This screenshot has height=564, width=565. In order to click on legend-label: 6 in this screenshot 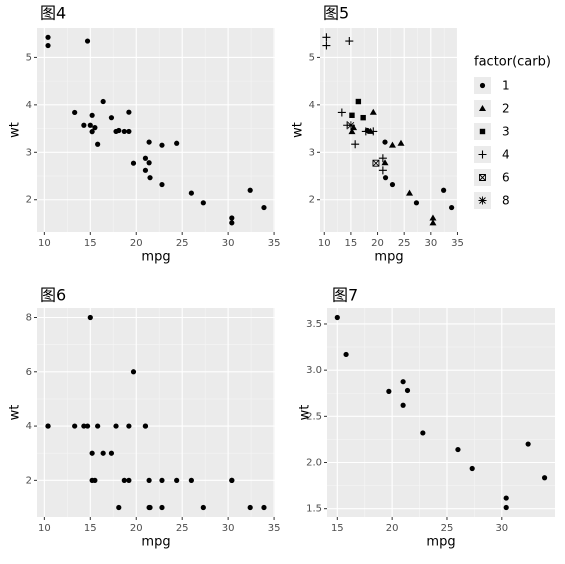, I will do `click(506, 178)`.